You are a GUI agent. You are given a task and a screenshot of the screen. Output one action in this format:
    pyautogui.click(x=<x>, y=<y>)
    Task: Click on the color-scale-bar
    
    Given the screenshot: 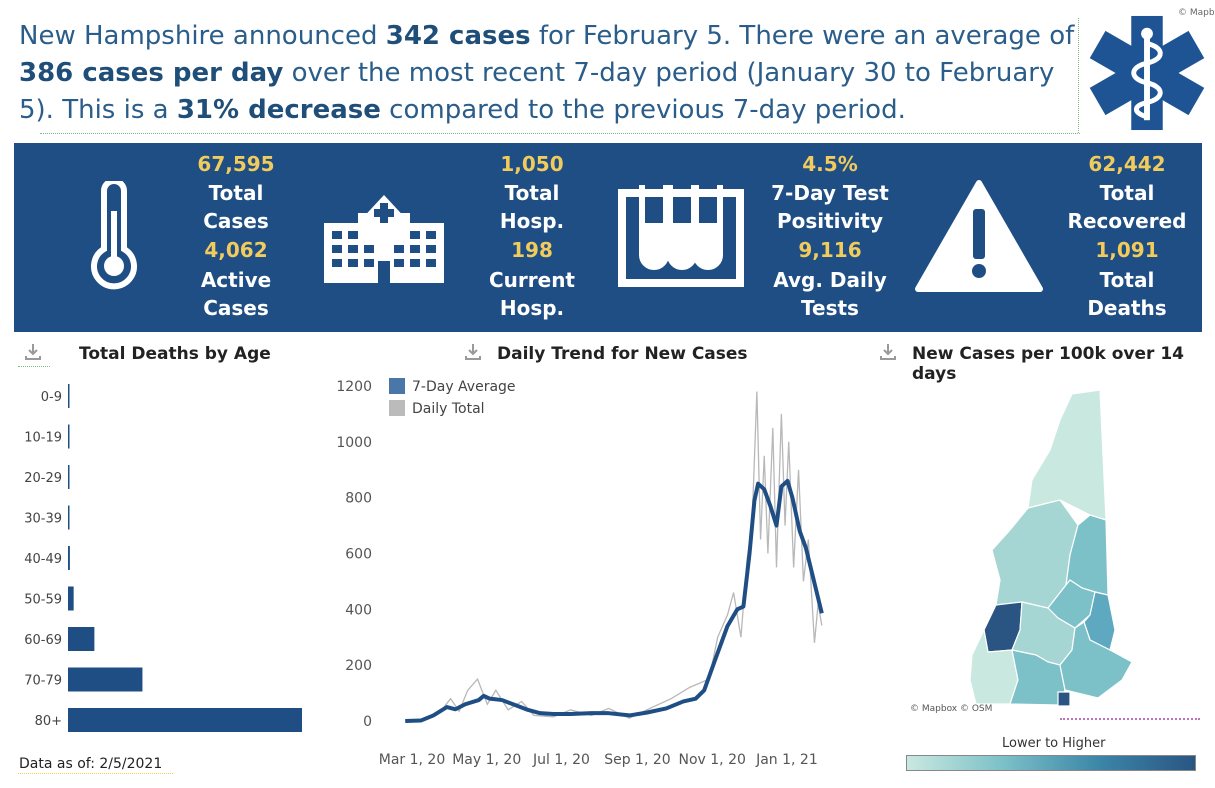 What is the action you would take?
    pyautogui.click(x=1051, y=763)
    